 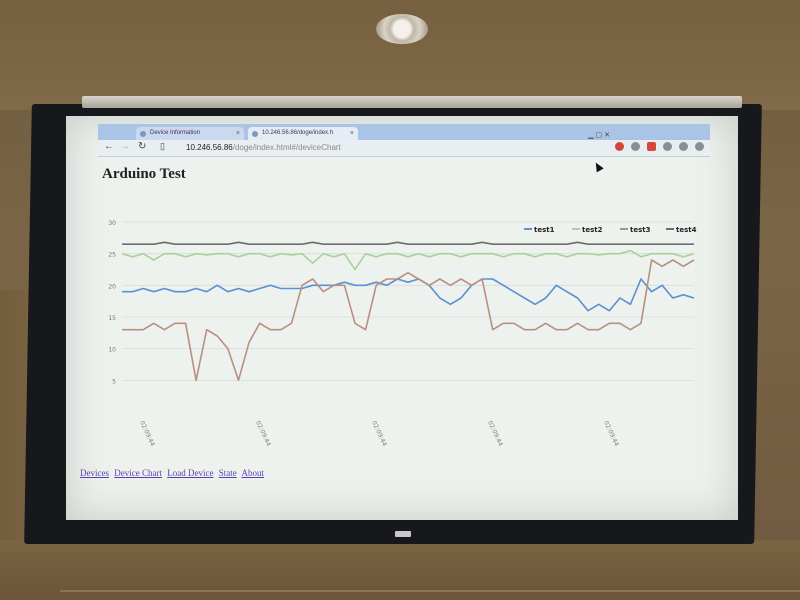 What do you see at coordinates (408, 243) in the screenshot?
I see `series-line-test4` at bounding box center [408, 243].